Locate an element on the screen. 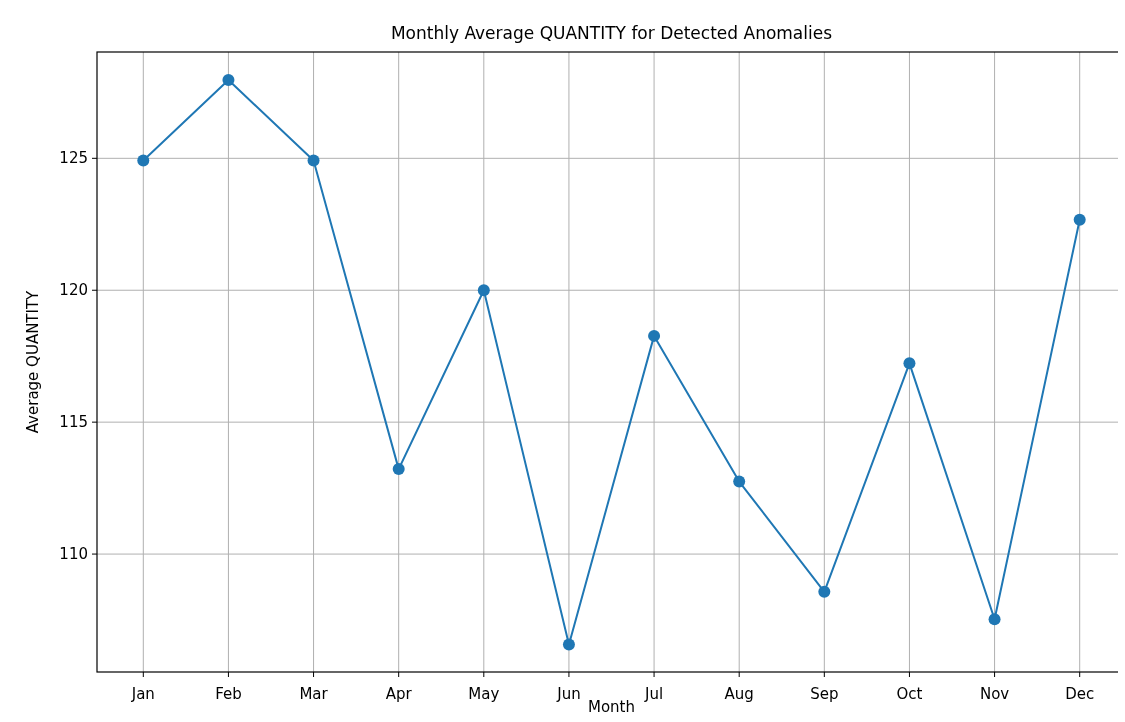 Image resolution: width=1125 pixels, height=722 pixels. x-tick-label: Jul is located at coordinates (654, 694).